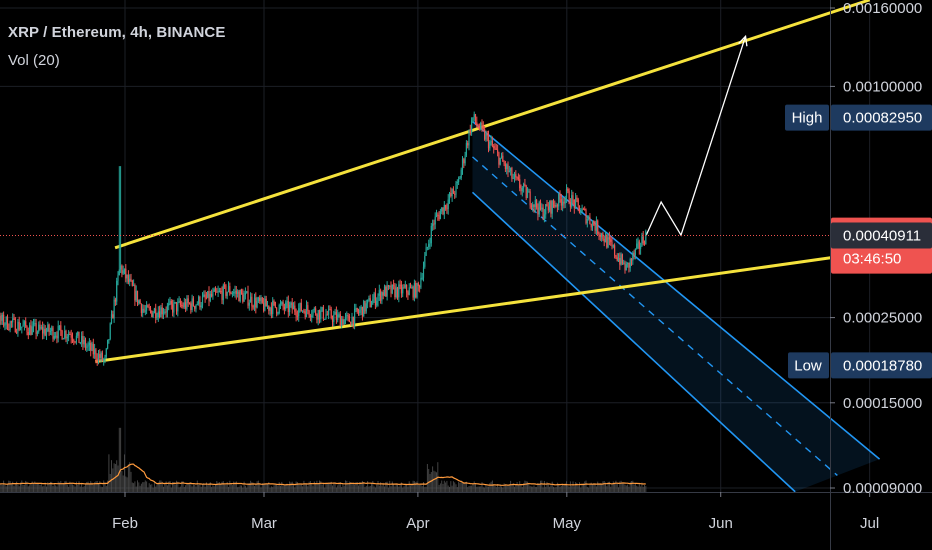  Describe the element at coordinates (125, 523) in the screenshot. I see `x-tick-label-feb: Feb` at that location.